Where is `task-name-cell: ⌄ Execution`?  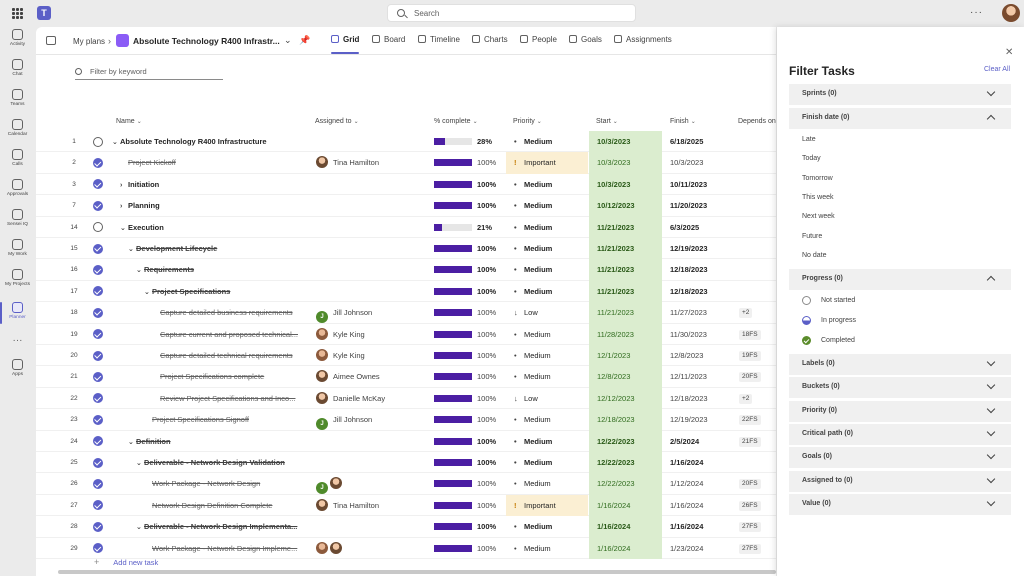 task-name-cell: ⌄ Execution is located at coordinates (214, 227).